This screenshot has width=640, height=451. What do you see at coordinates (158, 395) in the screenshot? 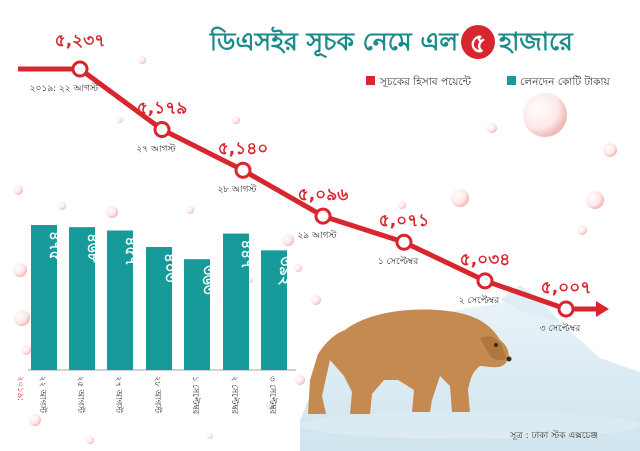
I see `turnover-category-label: ২৮ আগস্ট` at bounding box center [158, 395].